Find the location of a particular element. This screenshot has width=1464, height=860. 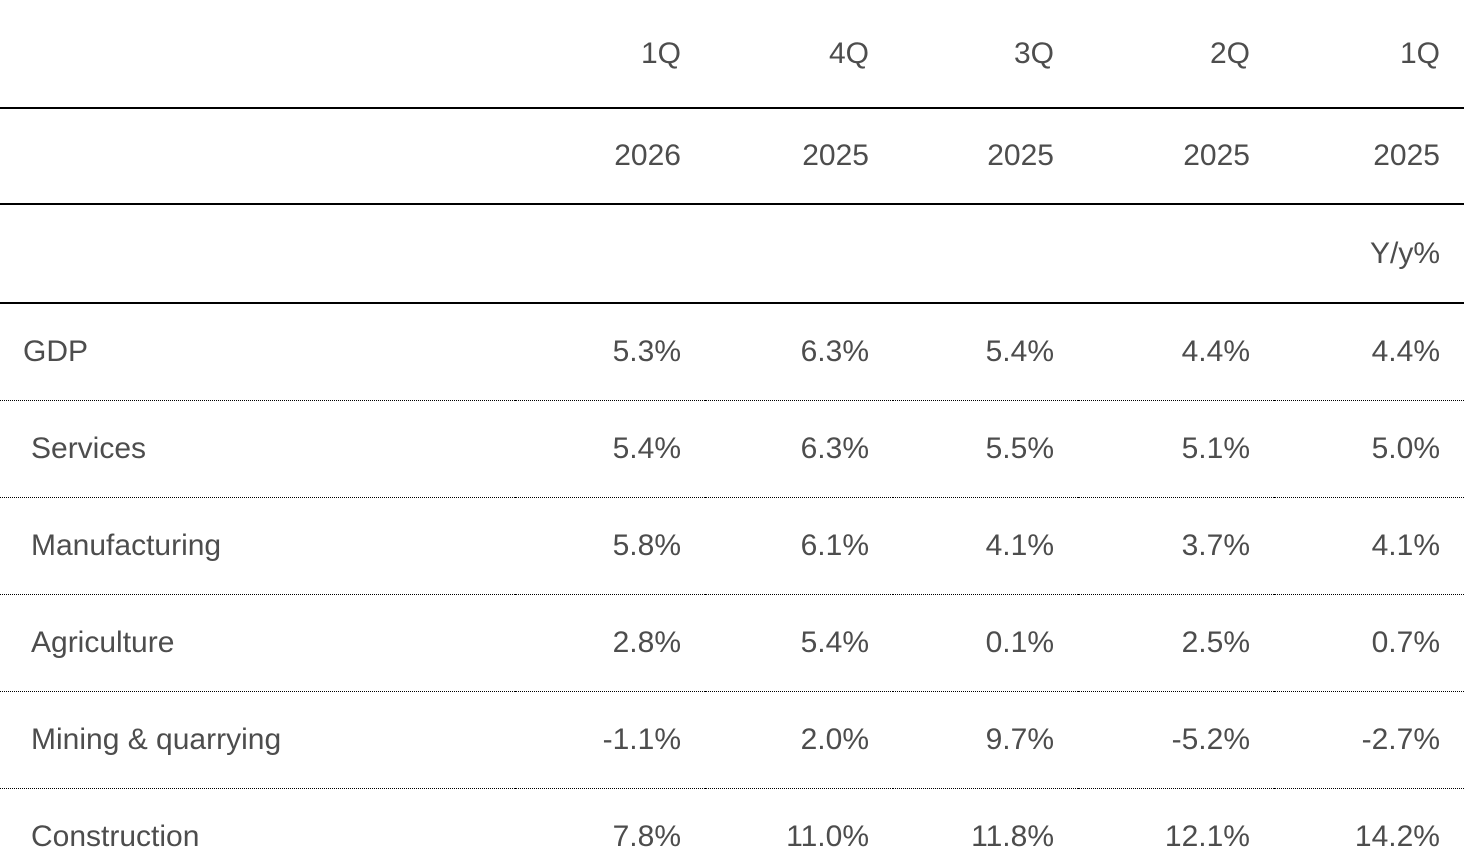

row-label-construction: Construction is located at coordinates (115, 836).